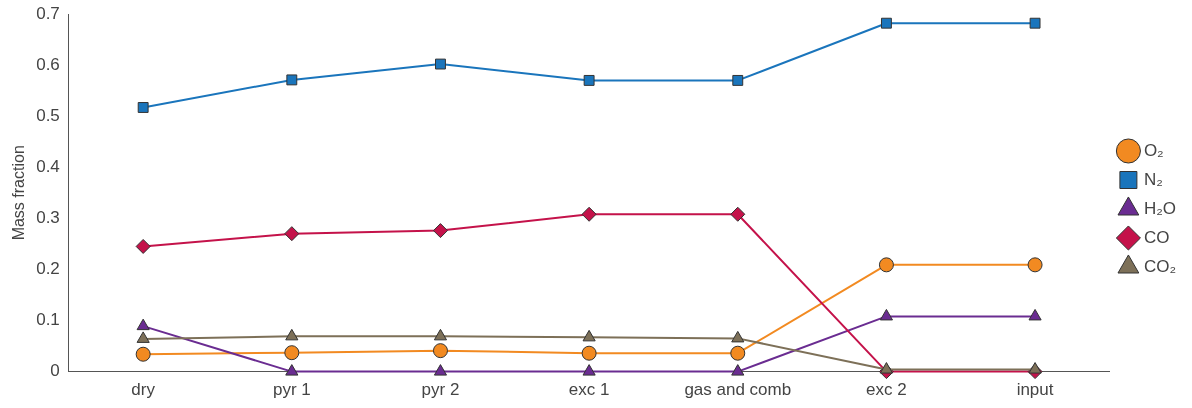 This screenshot has height=408, width=1192. Describe the element at coordinates (48, 115) in the screenshot. I see `y-tick-label: 0.5` at that location.